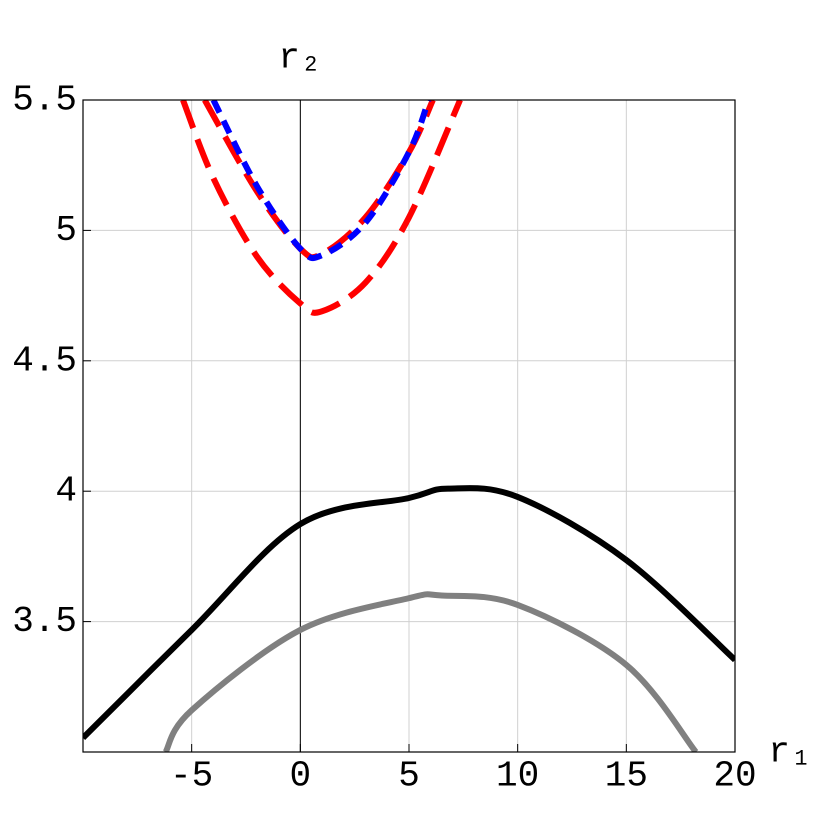  Describe the element at coordinates (409, 776) in the screenshot. I see `x-tick-label: 5` at that location.